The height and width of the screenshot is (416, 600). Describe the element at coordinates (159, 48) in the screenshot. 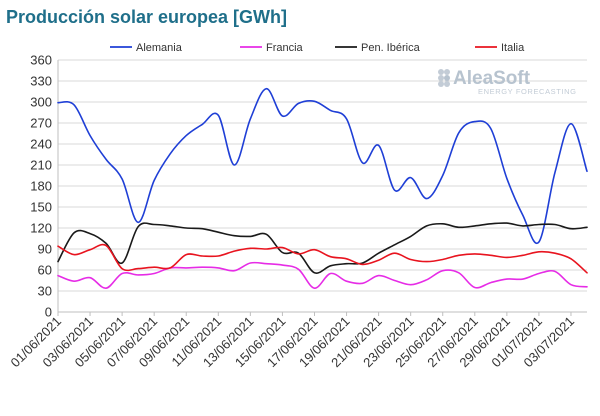

I see `legend-label-alemania: Alemania` at that location.